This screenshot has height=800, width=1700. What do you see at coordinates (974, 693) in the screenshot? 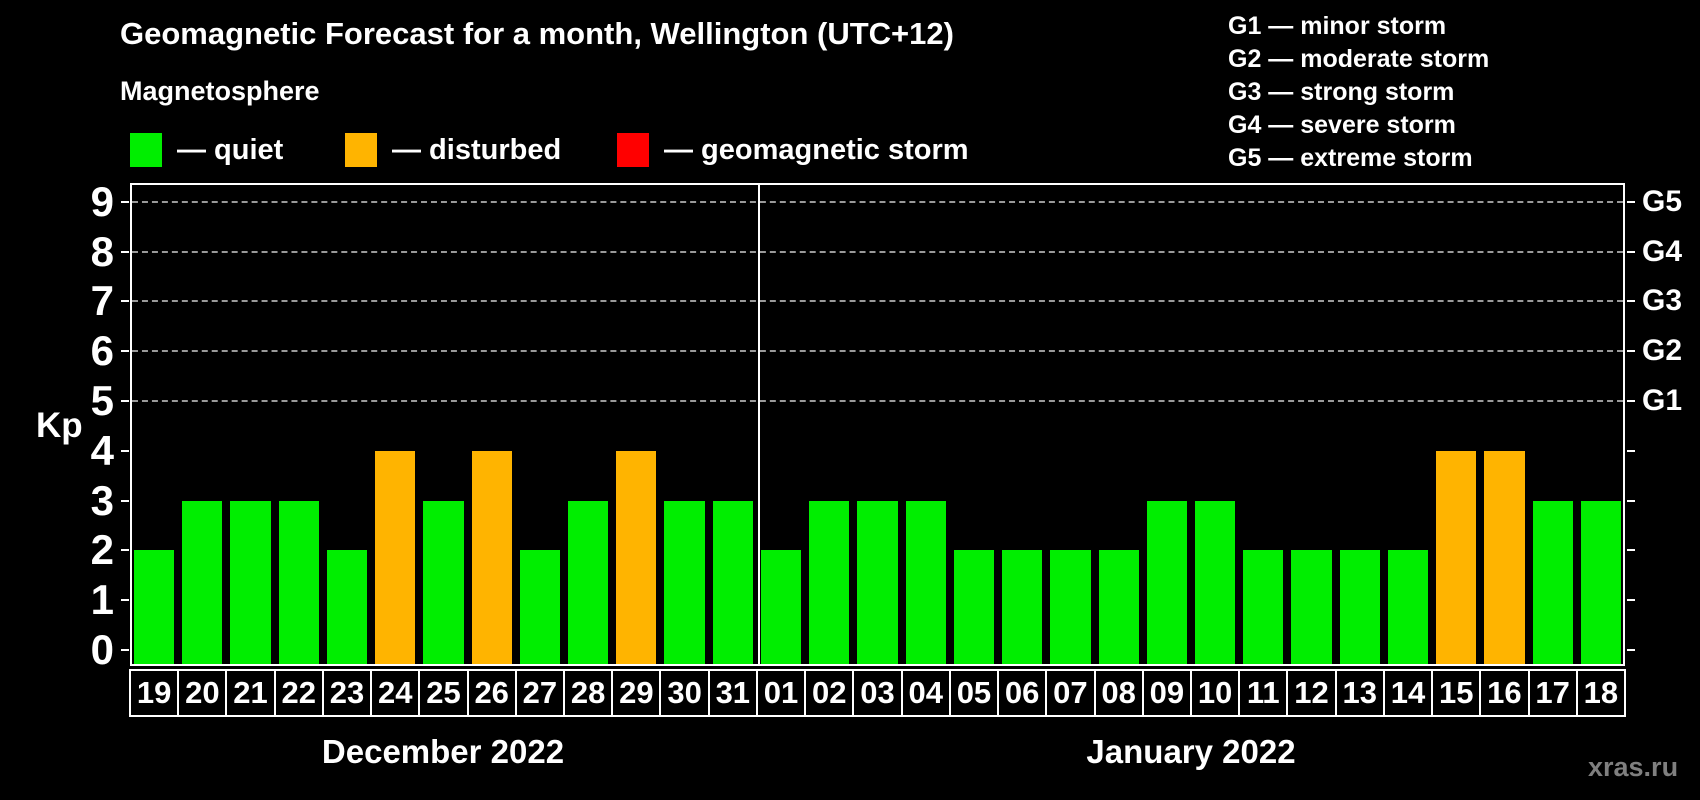
I see `date-cell-jan-05: 05` at bounding box center [974, 693].